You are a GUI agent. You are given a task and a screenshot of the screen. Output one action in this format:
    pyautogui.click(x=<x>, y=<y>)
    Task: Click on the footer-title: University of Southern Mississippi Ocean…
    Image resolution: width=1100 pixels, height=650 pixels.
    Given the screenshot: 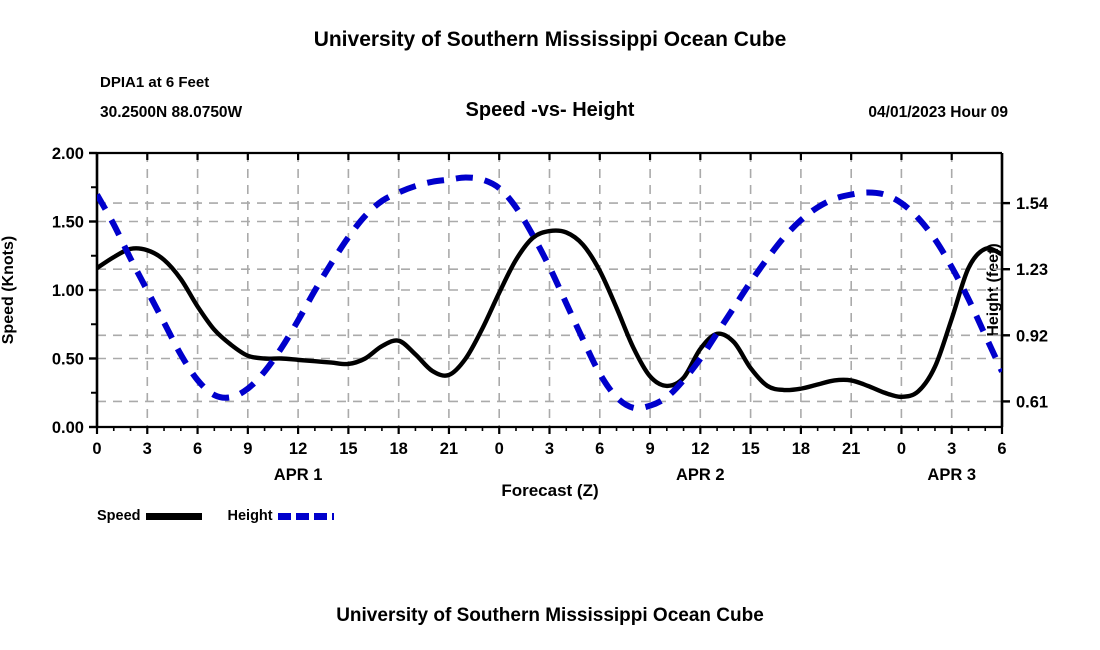 What is the action you would take?
    pyautogui.click(x=550, y=615)
    